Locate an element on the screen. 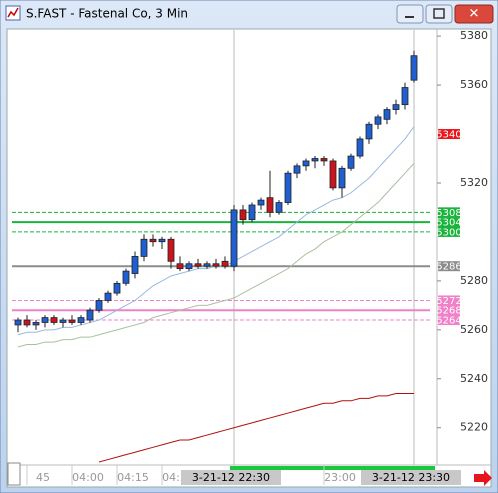  y-tick-label: 5260 is located at coordinates (474, 329).